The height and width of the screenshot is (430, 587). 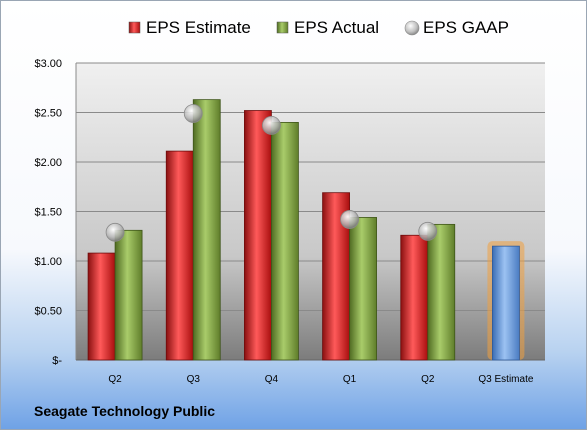 I want to click on legend-item: EPS Estimate, so click(x=189, y=27).